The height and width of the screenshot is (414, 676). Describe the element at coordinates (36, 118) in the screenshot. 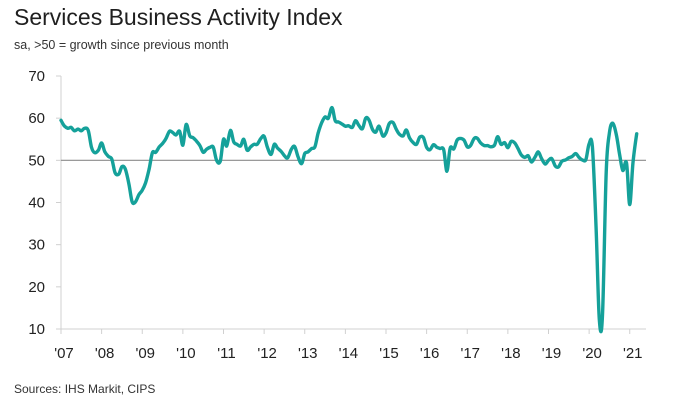

I see `y-tick-label: 60` at that location.